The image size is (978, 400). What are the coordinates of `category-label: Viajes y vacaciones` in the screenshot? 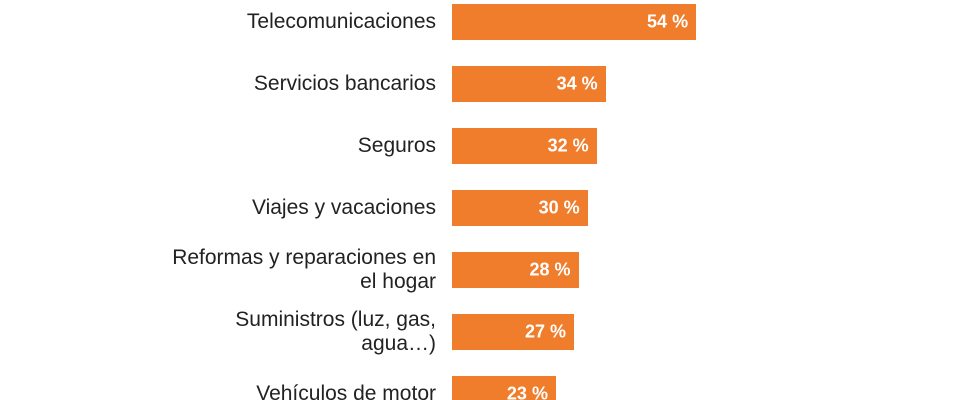 It's located at (343, 207).